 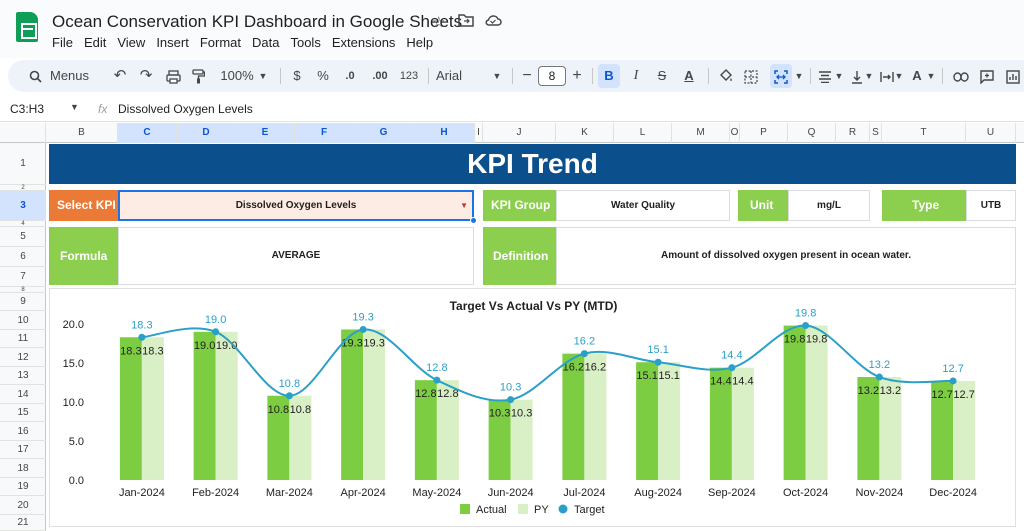 What do you see at coordinates (853, 133) in the screenshot?
I see `column-header-r: R` at bounding box center [853, 133].